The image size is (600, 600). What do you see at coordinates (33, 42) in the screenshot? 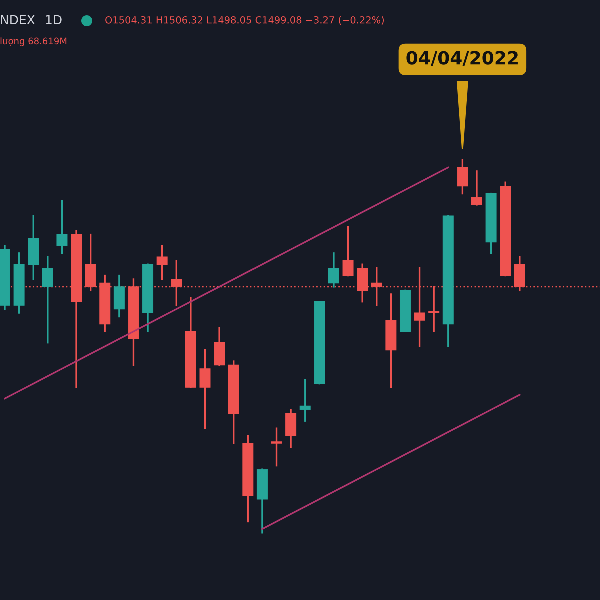
I see `text: lượng 68.619M` at bounding box center [33, 42].